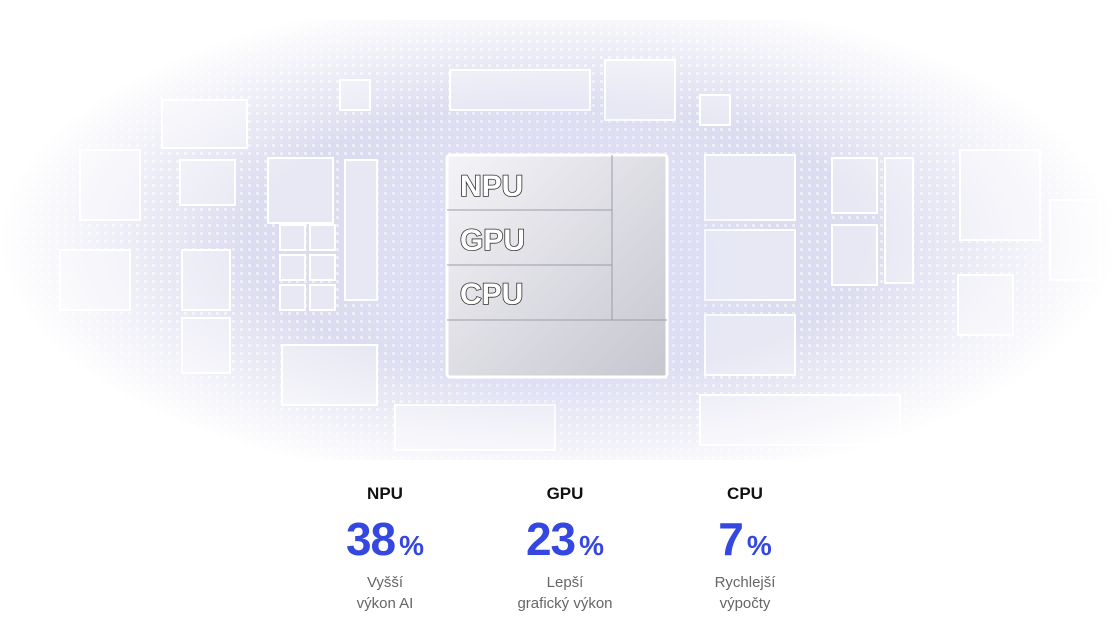 The width and height of the screenshot is (1117, 628). Describe the element at coordinates (492, 240) in the screenshot. I see `chip-label: GPU` at that location.